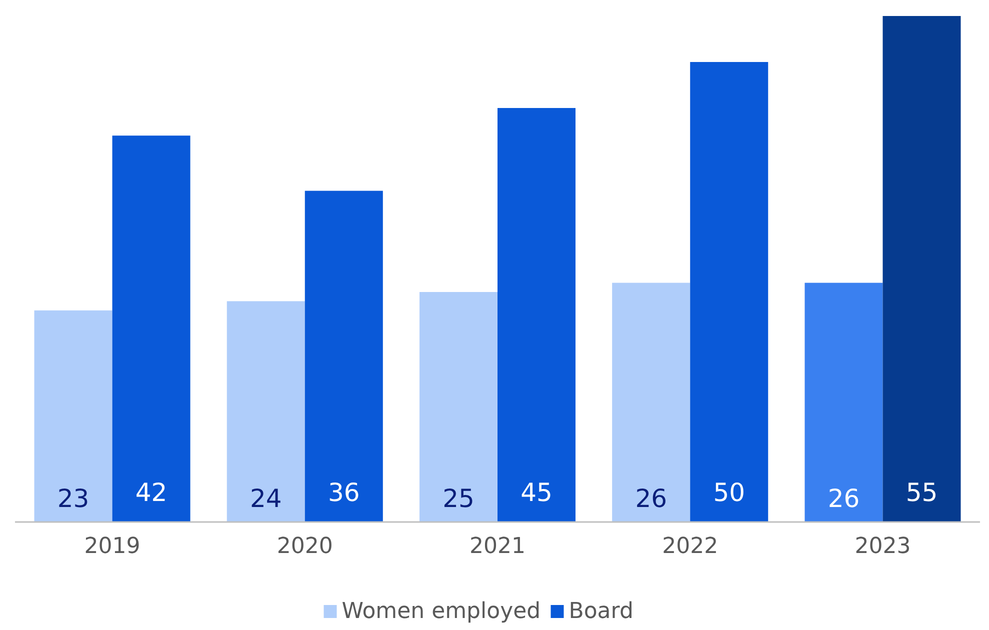 The width and height of the screenshot is (989, 630). What do you see at coordinates (601, 611) in the screenshot?
I see `legend-label: Board` at bounding box center [601, 611].